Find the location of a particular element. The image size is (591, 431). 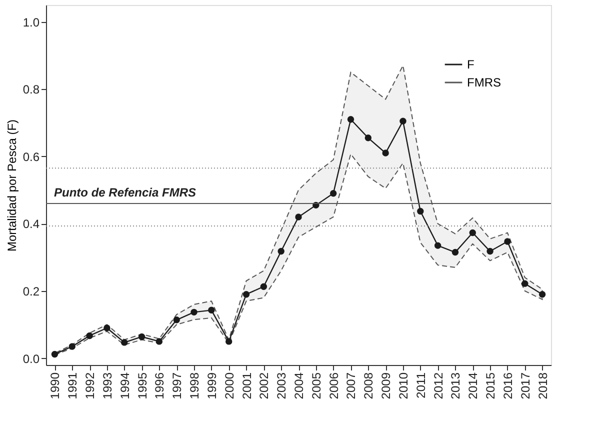

x-tick-label: 2000 is located at coordinates (229, 386).